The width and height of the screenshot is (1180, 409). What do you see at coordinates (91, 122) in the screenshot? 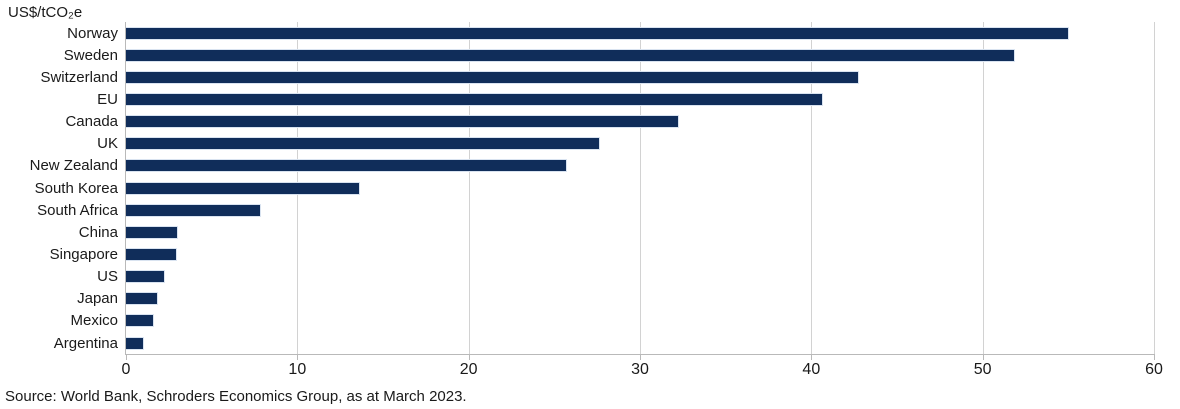
I see `category-label: Canada` at bounding box center [91, 122].